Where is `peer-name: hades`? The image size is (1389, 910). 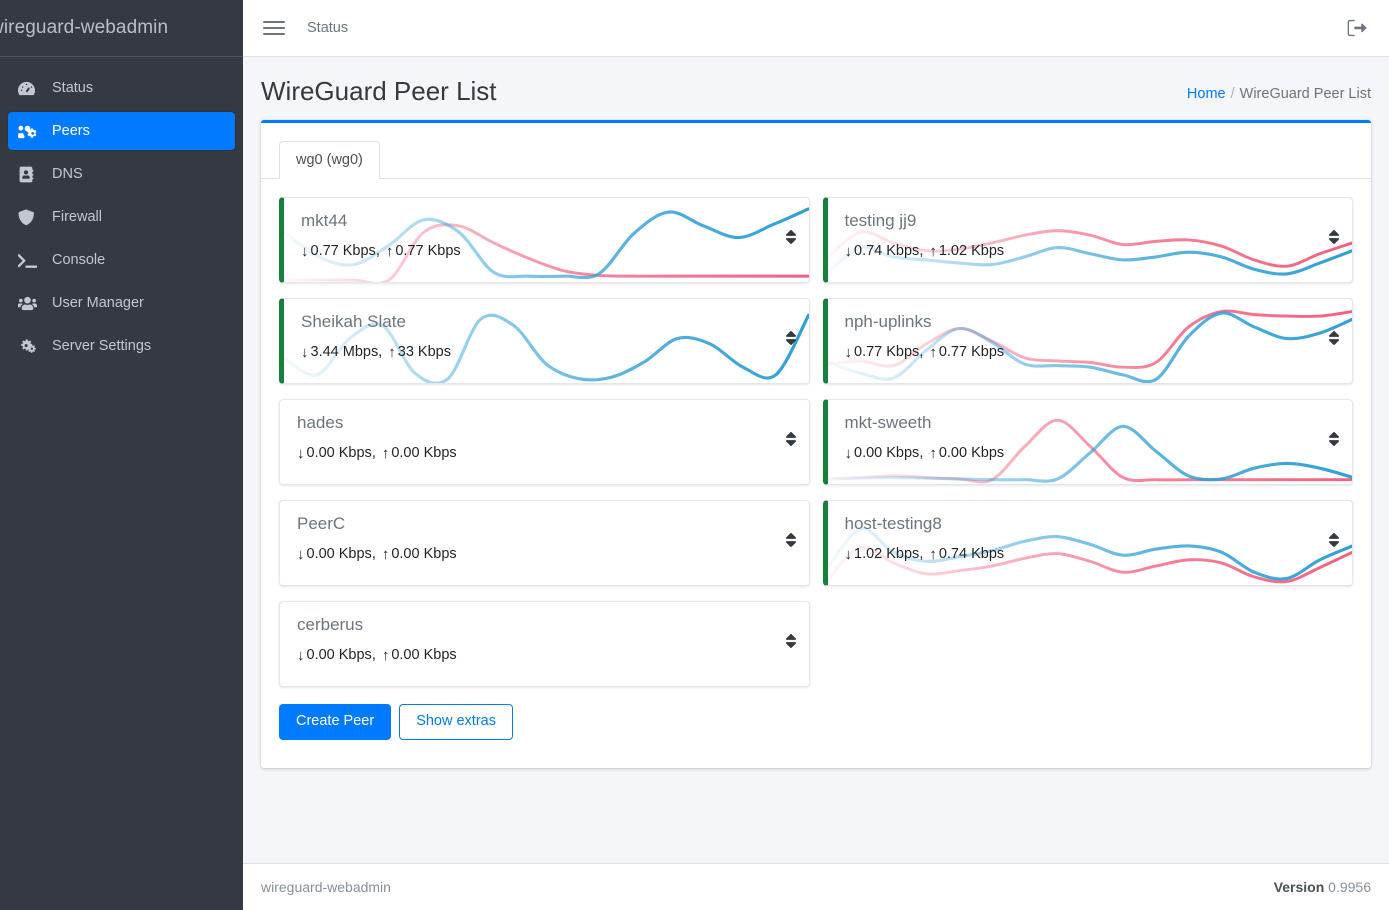
peer-name: hades is located at coordinates (320, 423).